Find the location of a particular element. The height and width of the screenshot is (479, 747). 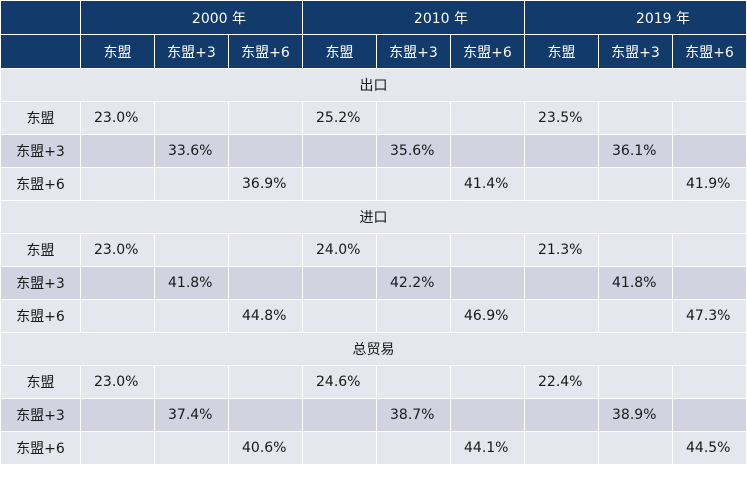

value-cell: 23.5% is located at coordinates (561, 118).